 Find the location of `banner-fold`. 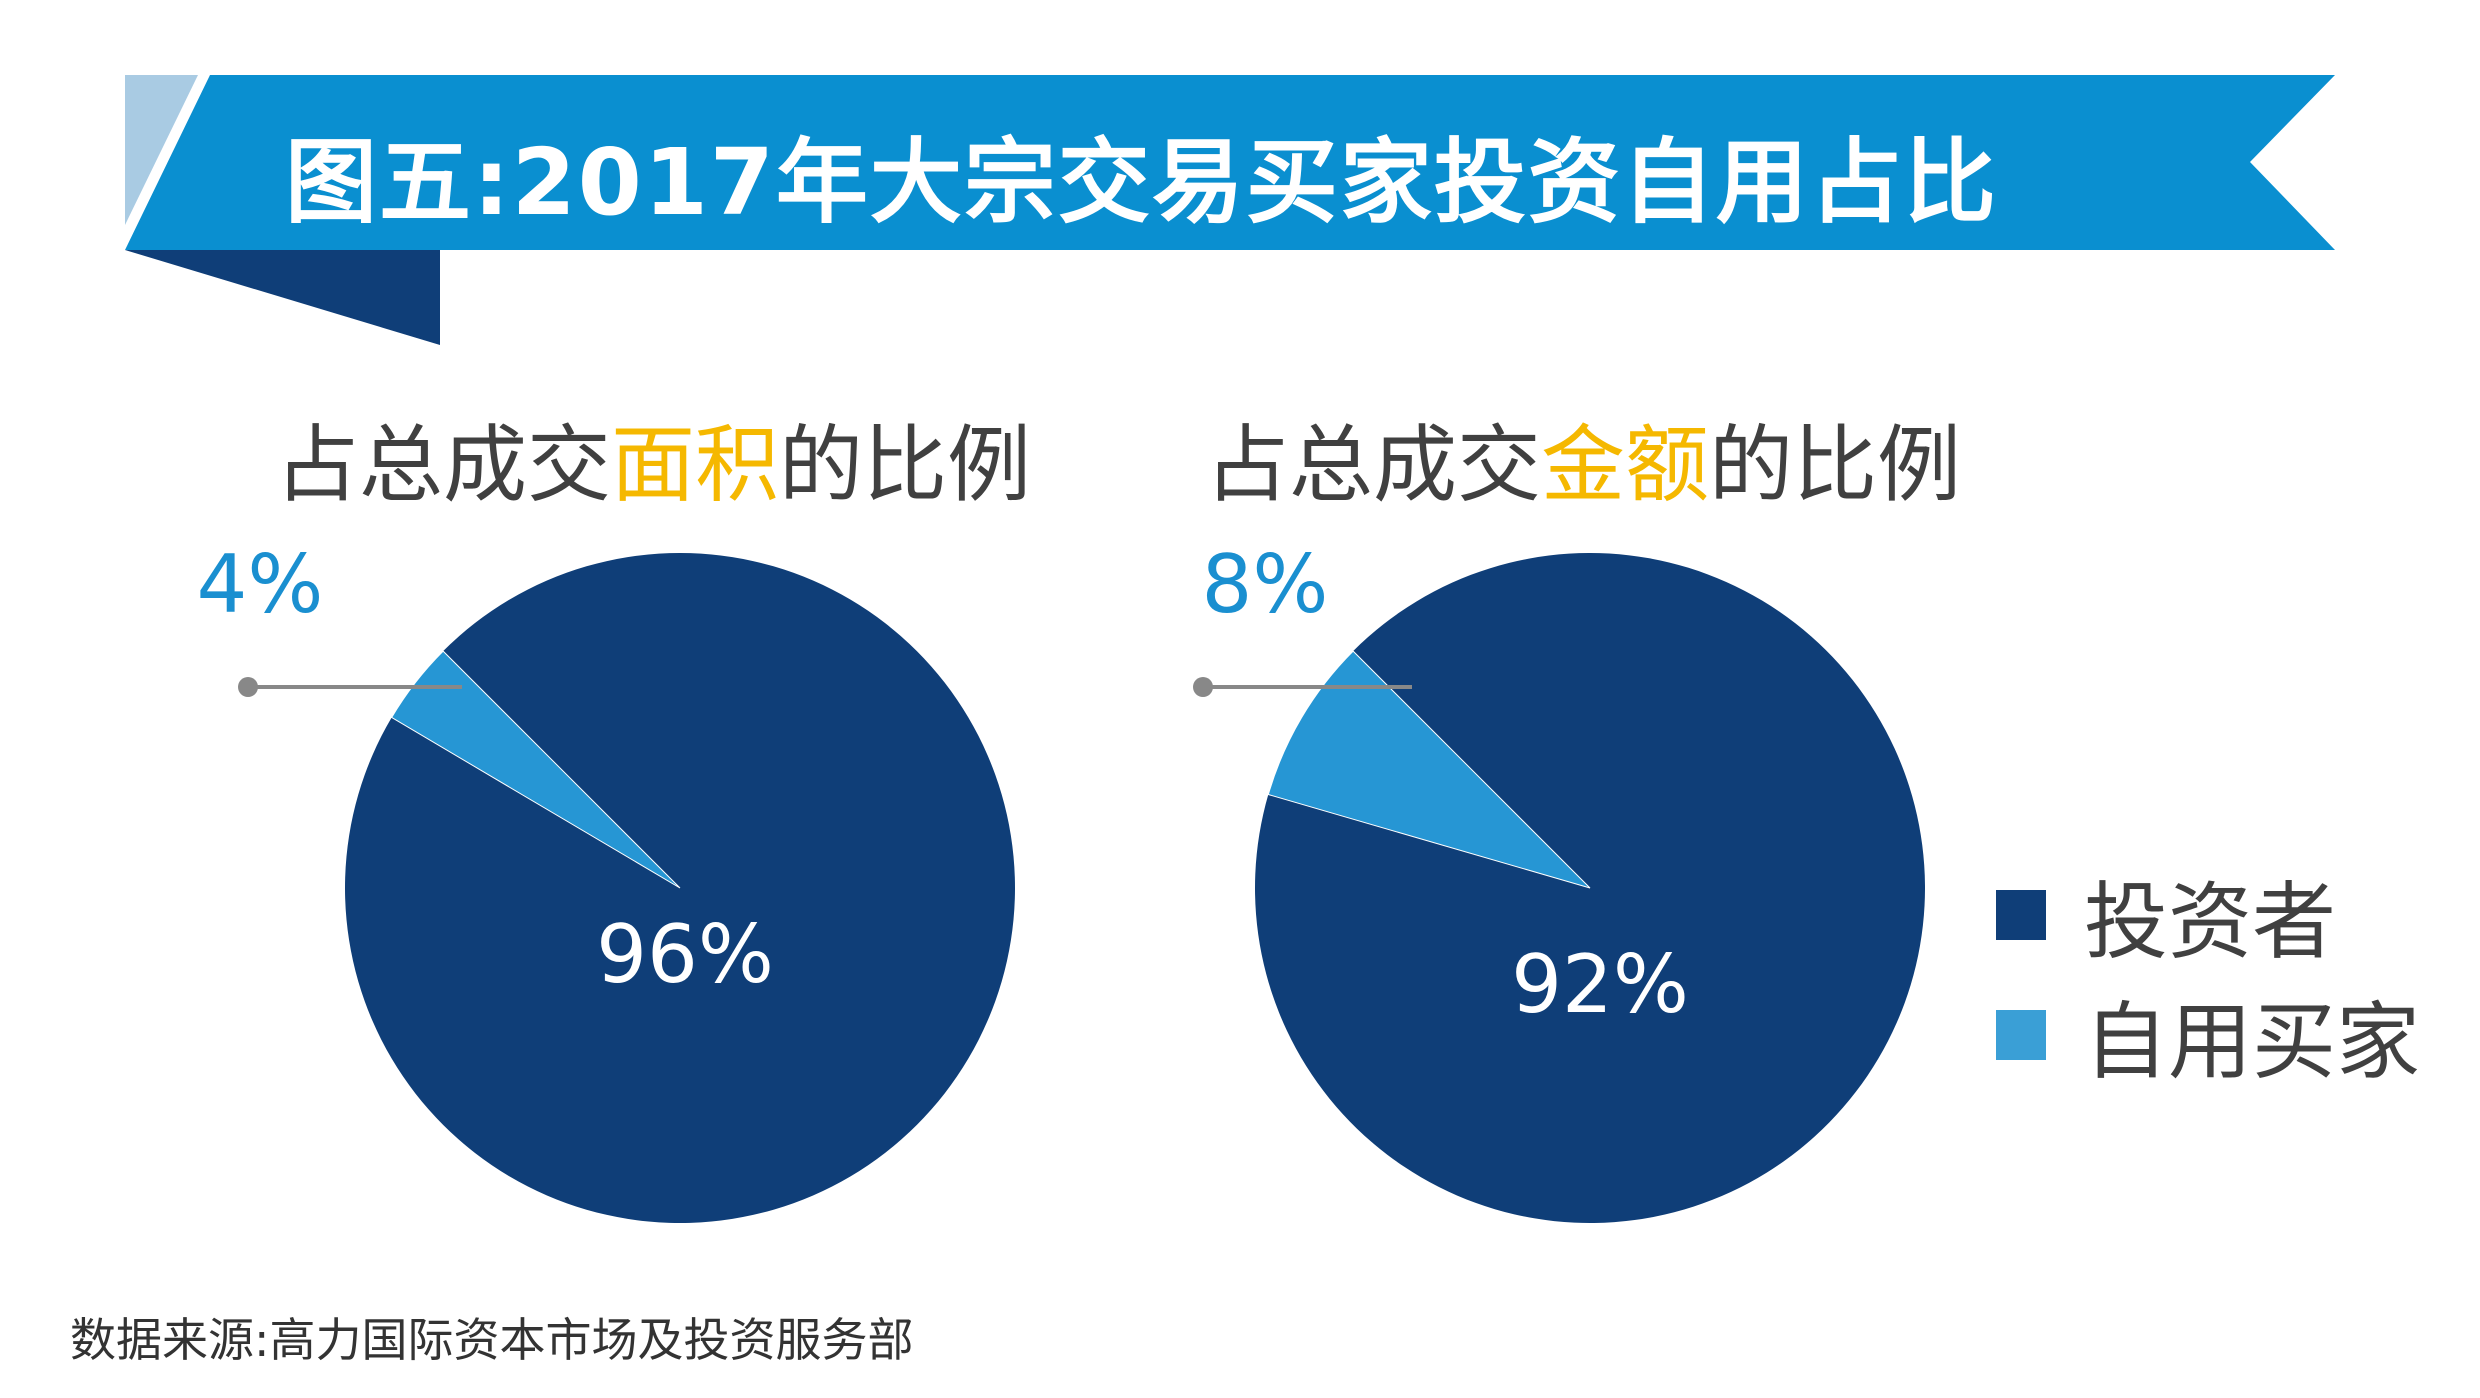

banner-fold is located at coordinates (282, 297).